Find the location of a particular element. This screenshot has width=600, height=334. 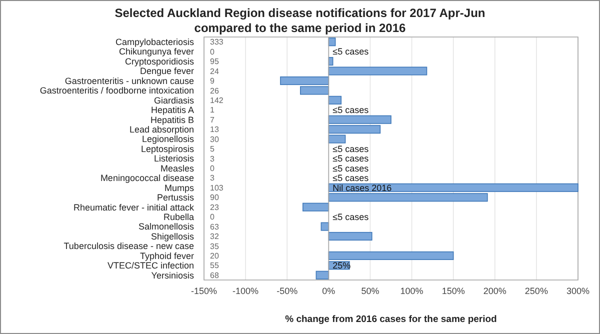

annotation: 5 is located at coordinates (212, 149).